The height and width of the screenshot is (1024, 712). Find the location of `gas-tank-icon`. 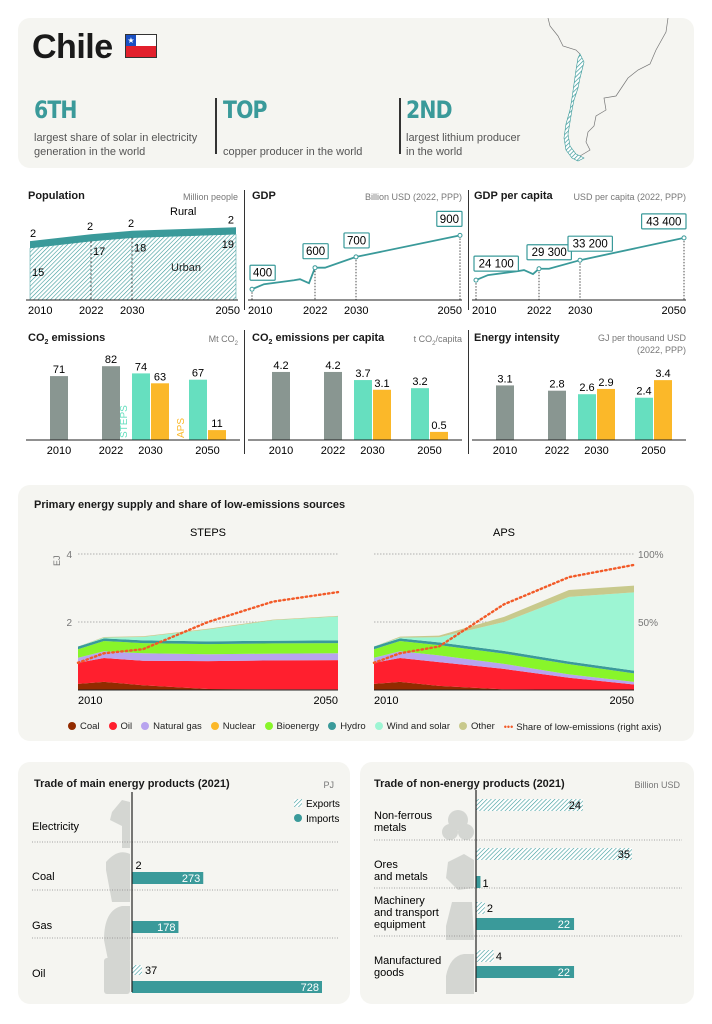

gas-tank-icon is located at coordinates (117, 933).